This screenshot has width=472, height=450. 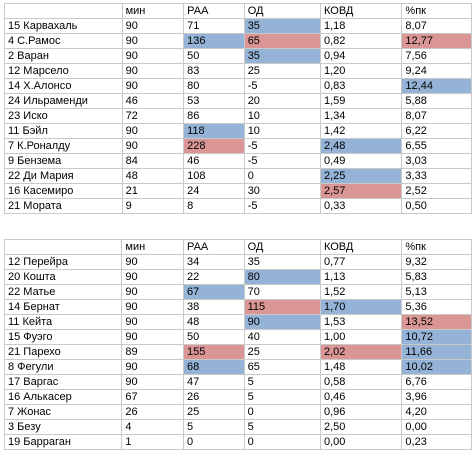 What do you see at coordinates (361, 176) in the screenshot?
I see `kovd-cell: 2,25` at bounding box center [361, 176].